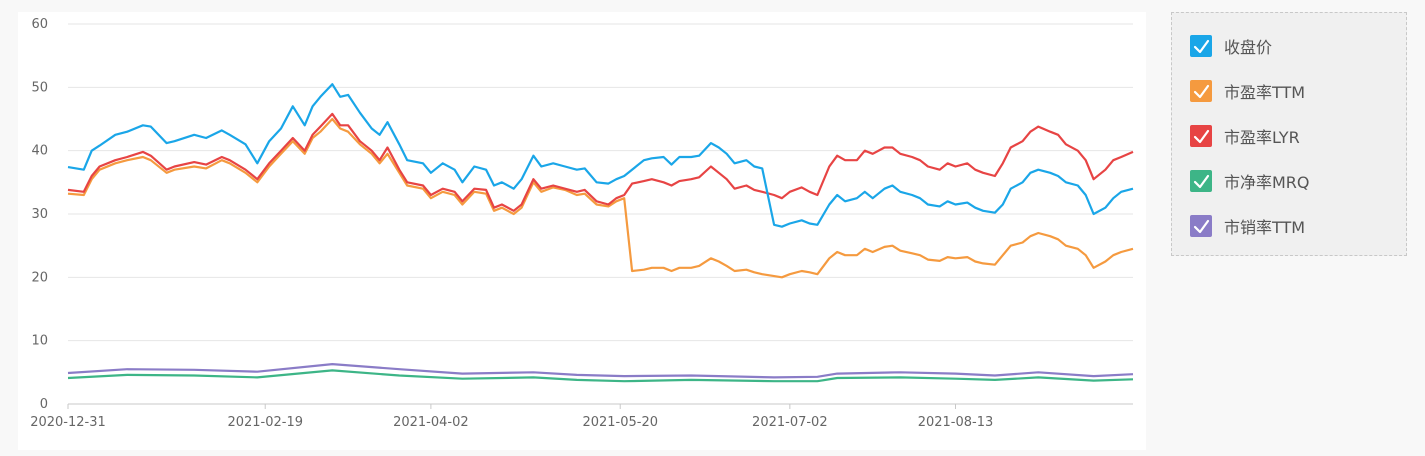 The width and height of the screenshot is (1425, 456). I want to click on x-tick-label: 2021-07-02, so click(790, 422).